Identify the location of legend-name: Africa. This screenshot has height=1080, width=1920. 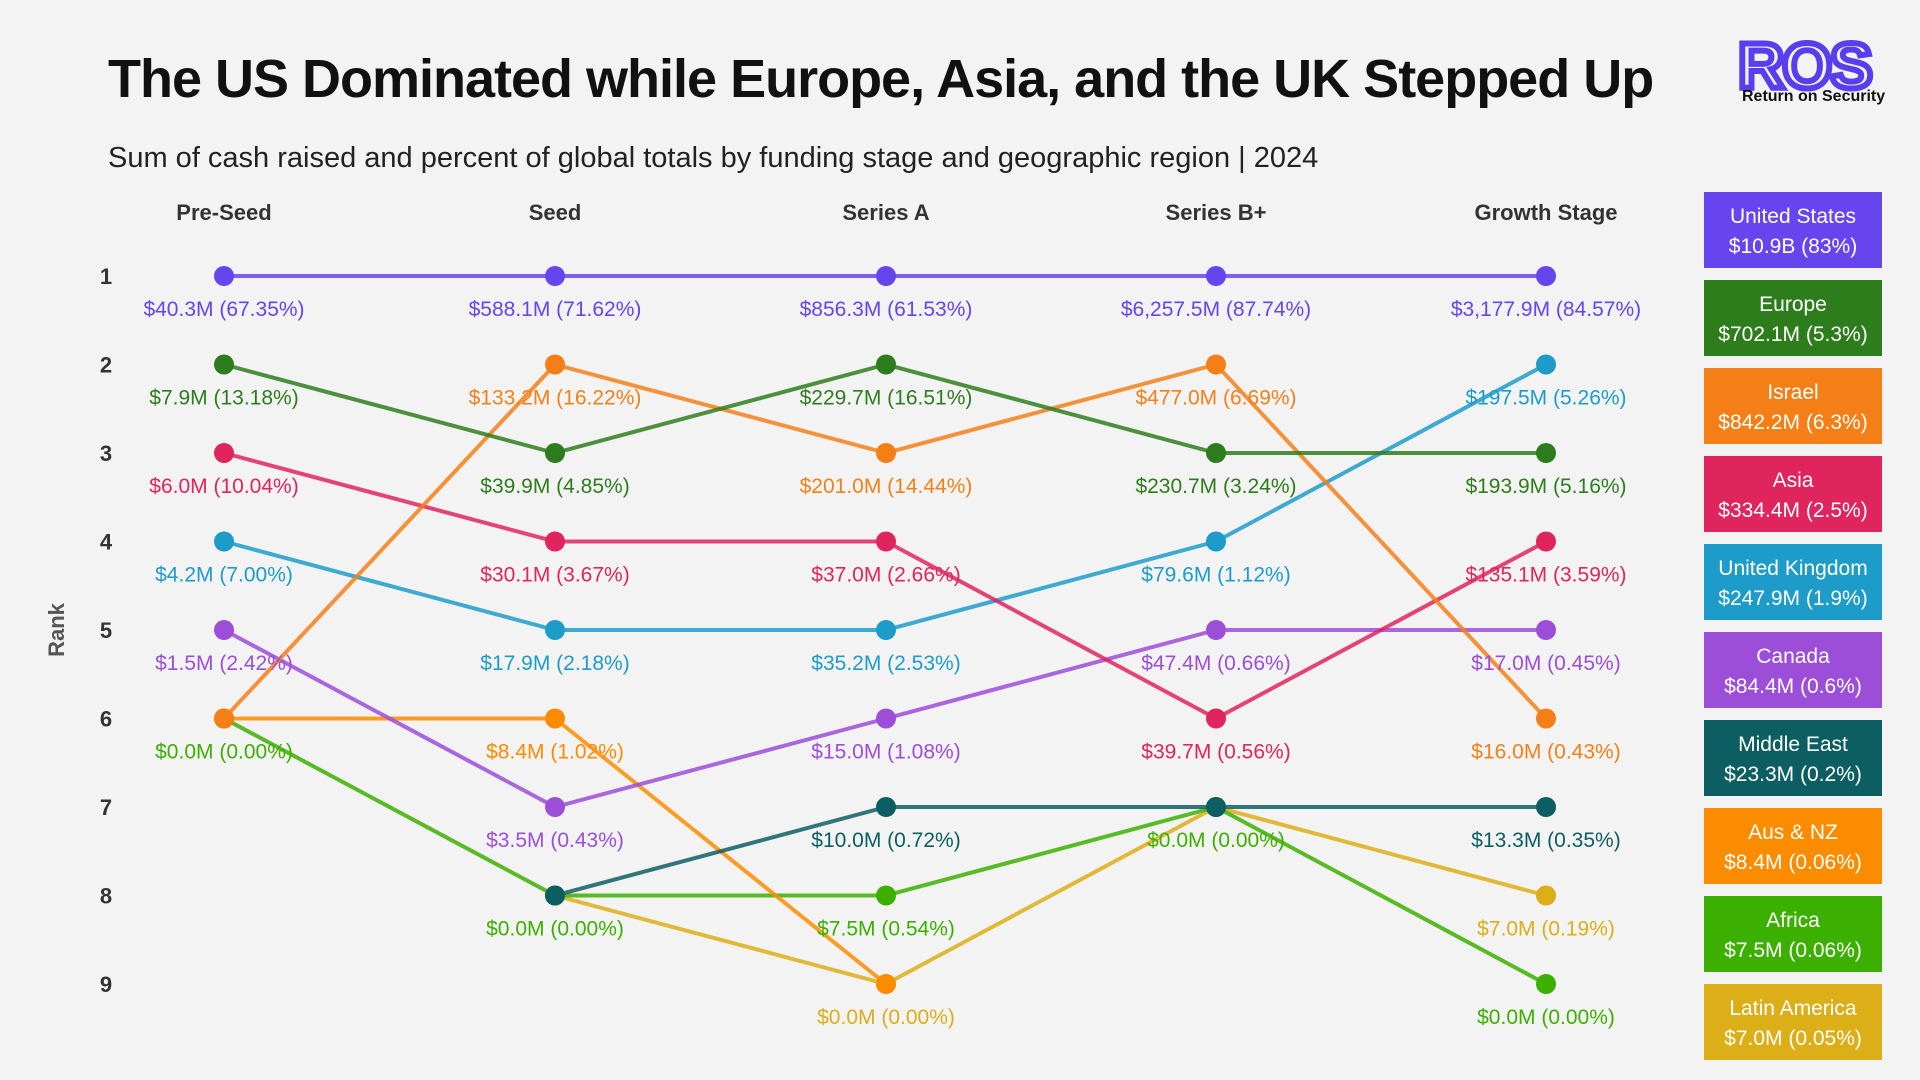
(1793, 920).